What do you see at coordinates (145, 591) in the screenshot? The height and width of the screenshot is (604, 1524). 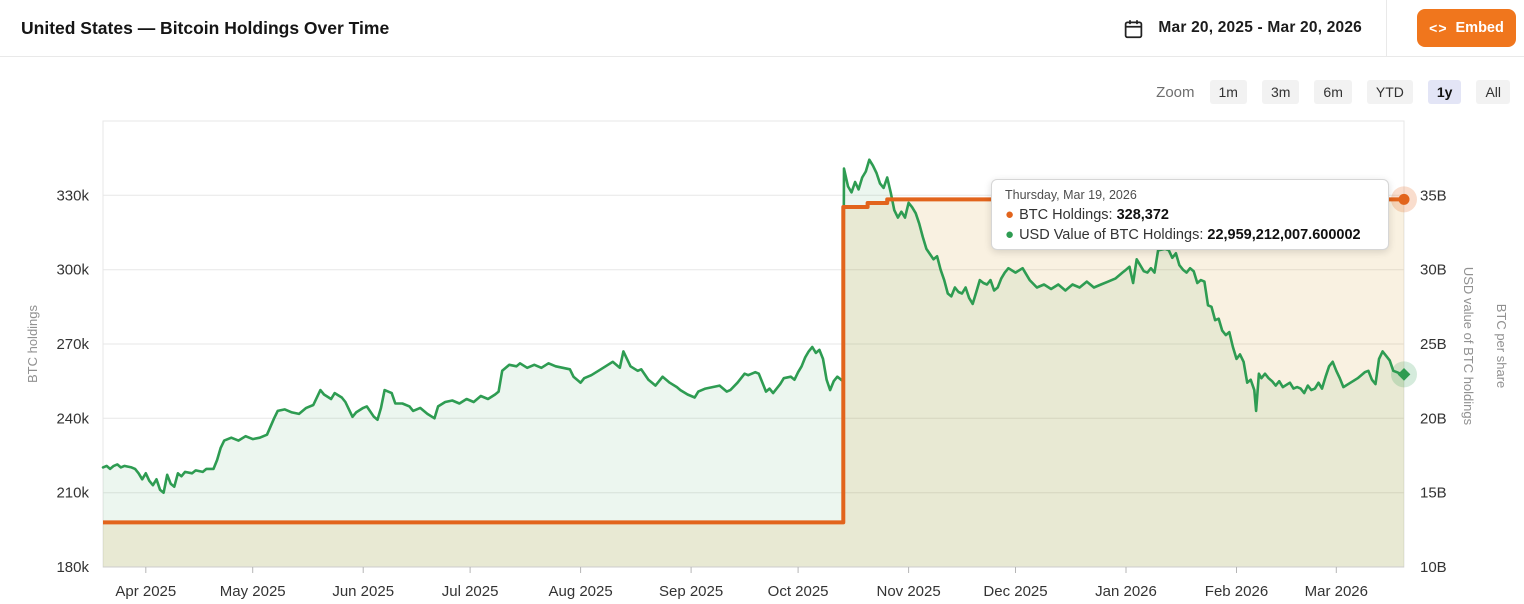 I see `svg-text: Apr 2025` at bounding box center [145, 591].